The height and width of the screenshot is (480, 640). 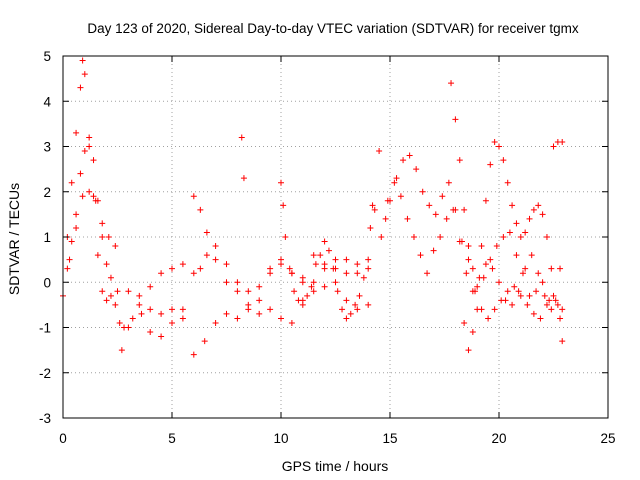 What do you see at coordinates (45, 373) in the screenshot?
I see `y-tick-label: -2` at bounding box center [45, 373].